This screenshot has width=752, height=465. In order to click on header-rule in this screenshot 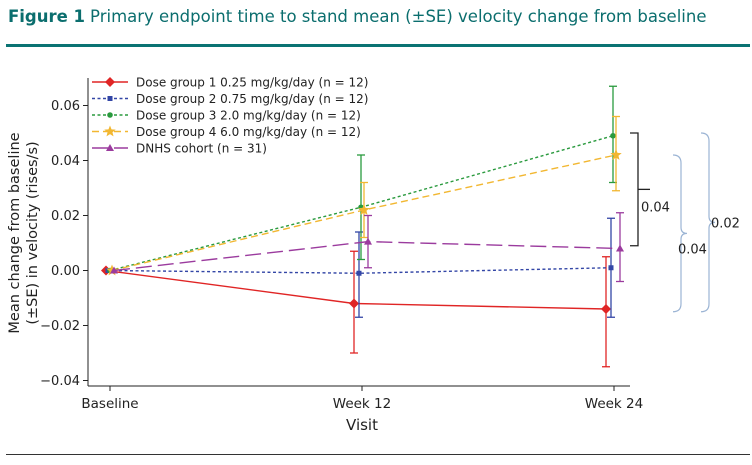, I will do `click(378, 45)`.